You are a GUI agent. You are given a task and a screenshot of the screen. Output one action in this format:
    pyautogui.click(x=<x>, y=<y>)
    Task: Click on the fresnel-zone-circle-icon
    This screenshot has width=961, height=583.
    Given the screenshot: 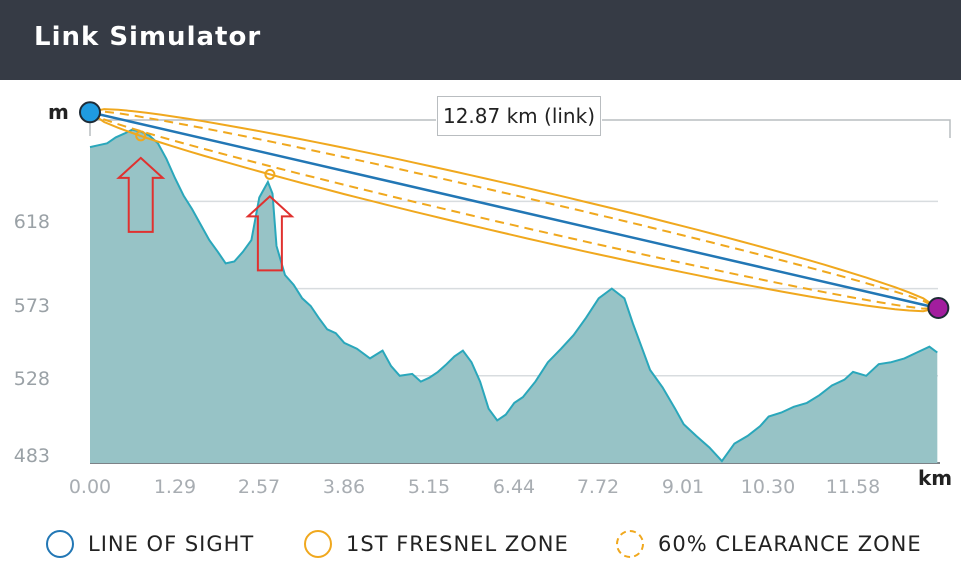 What is the action you would take?
    pyautogui.click(x=318, y=544)
    